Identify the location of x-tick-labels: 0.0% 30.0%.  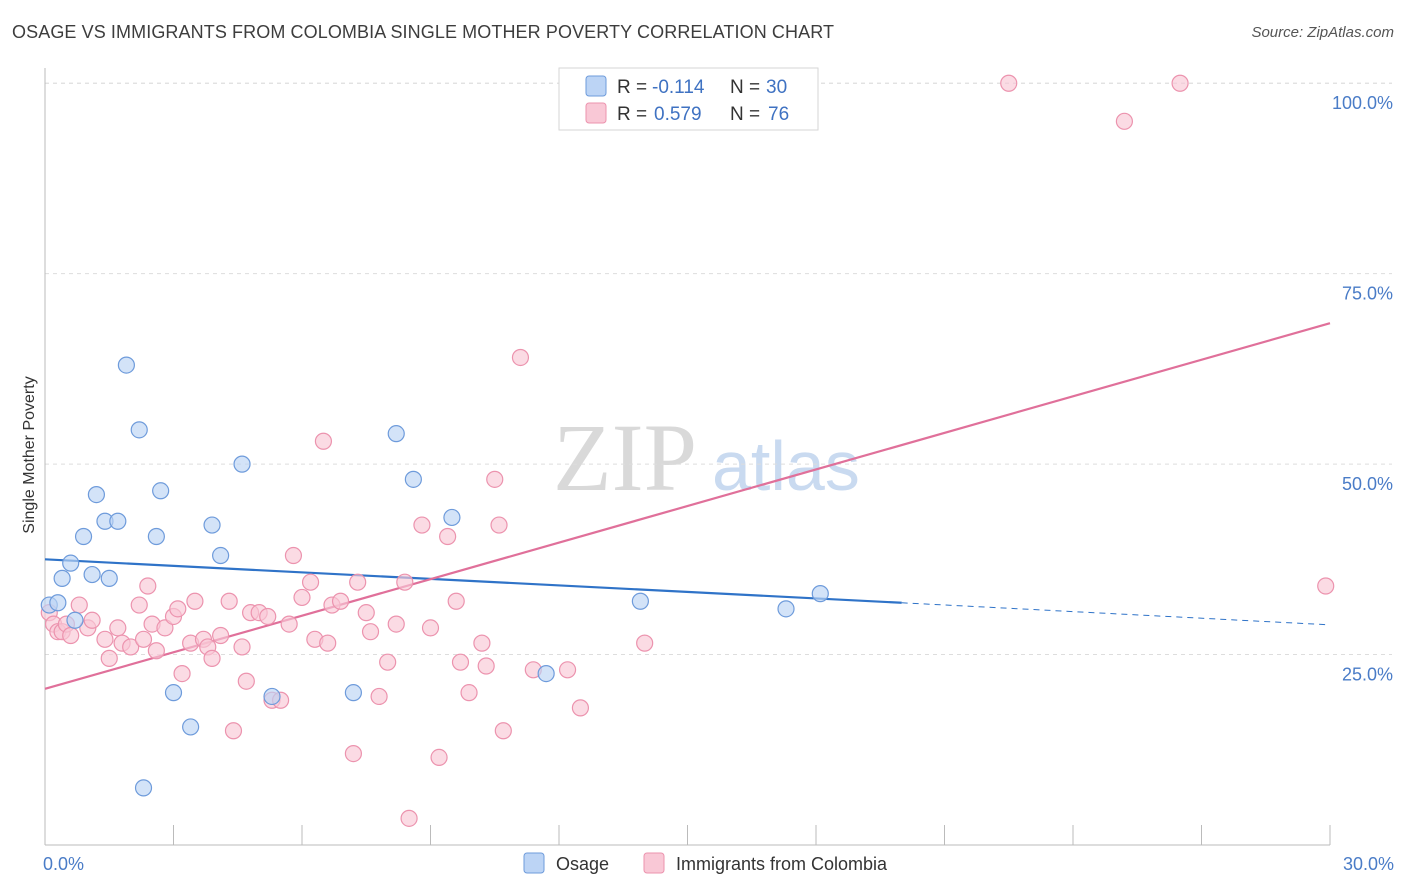
(718, 864).